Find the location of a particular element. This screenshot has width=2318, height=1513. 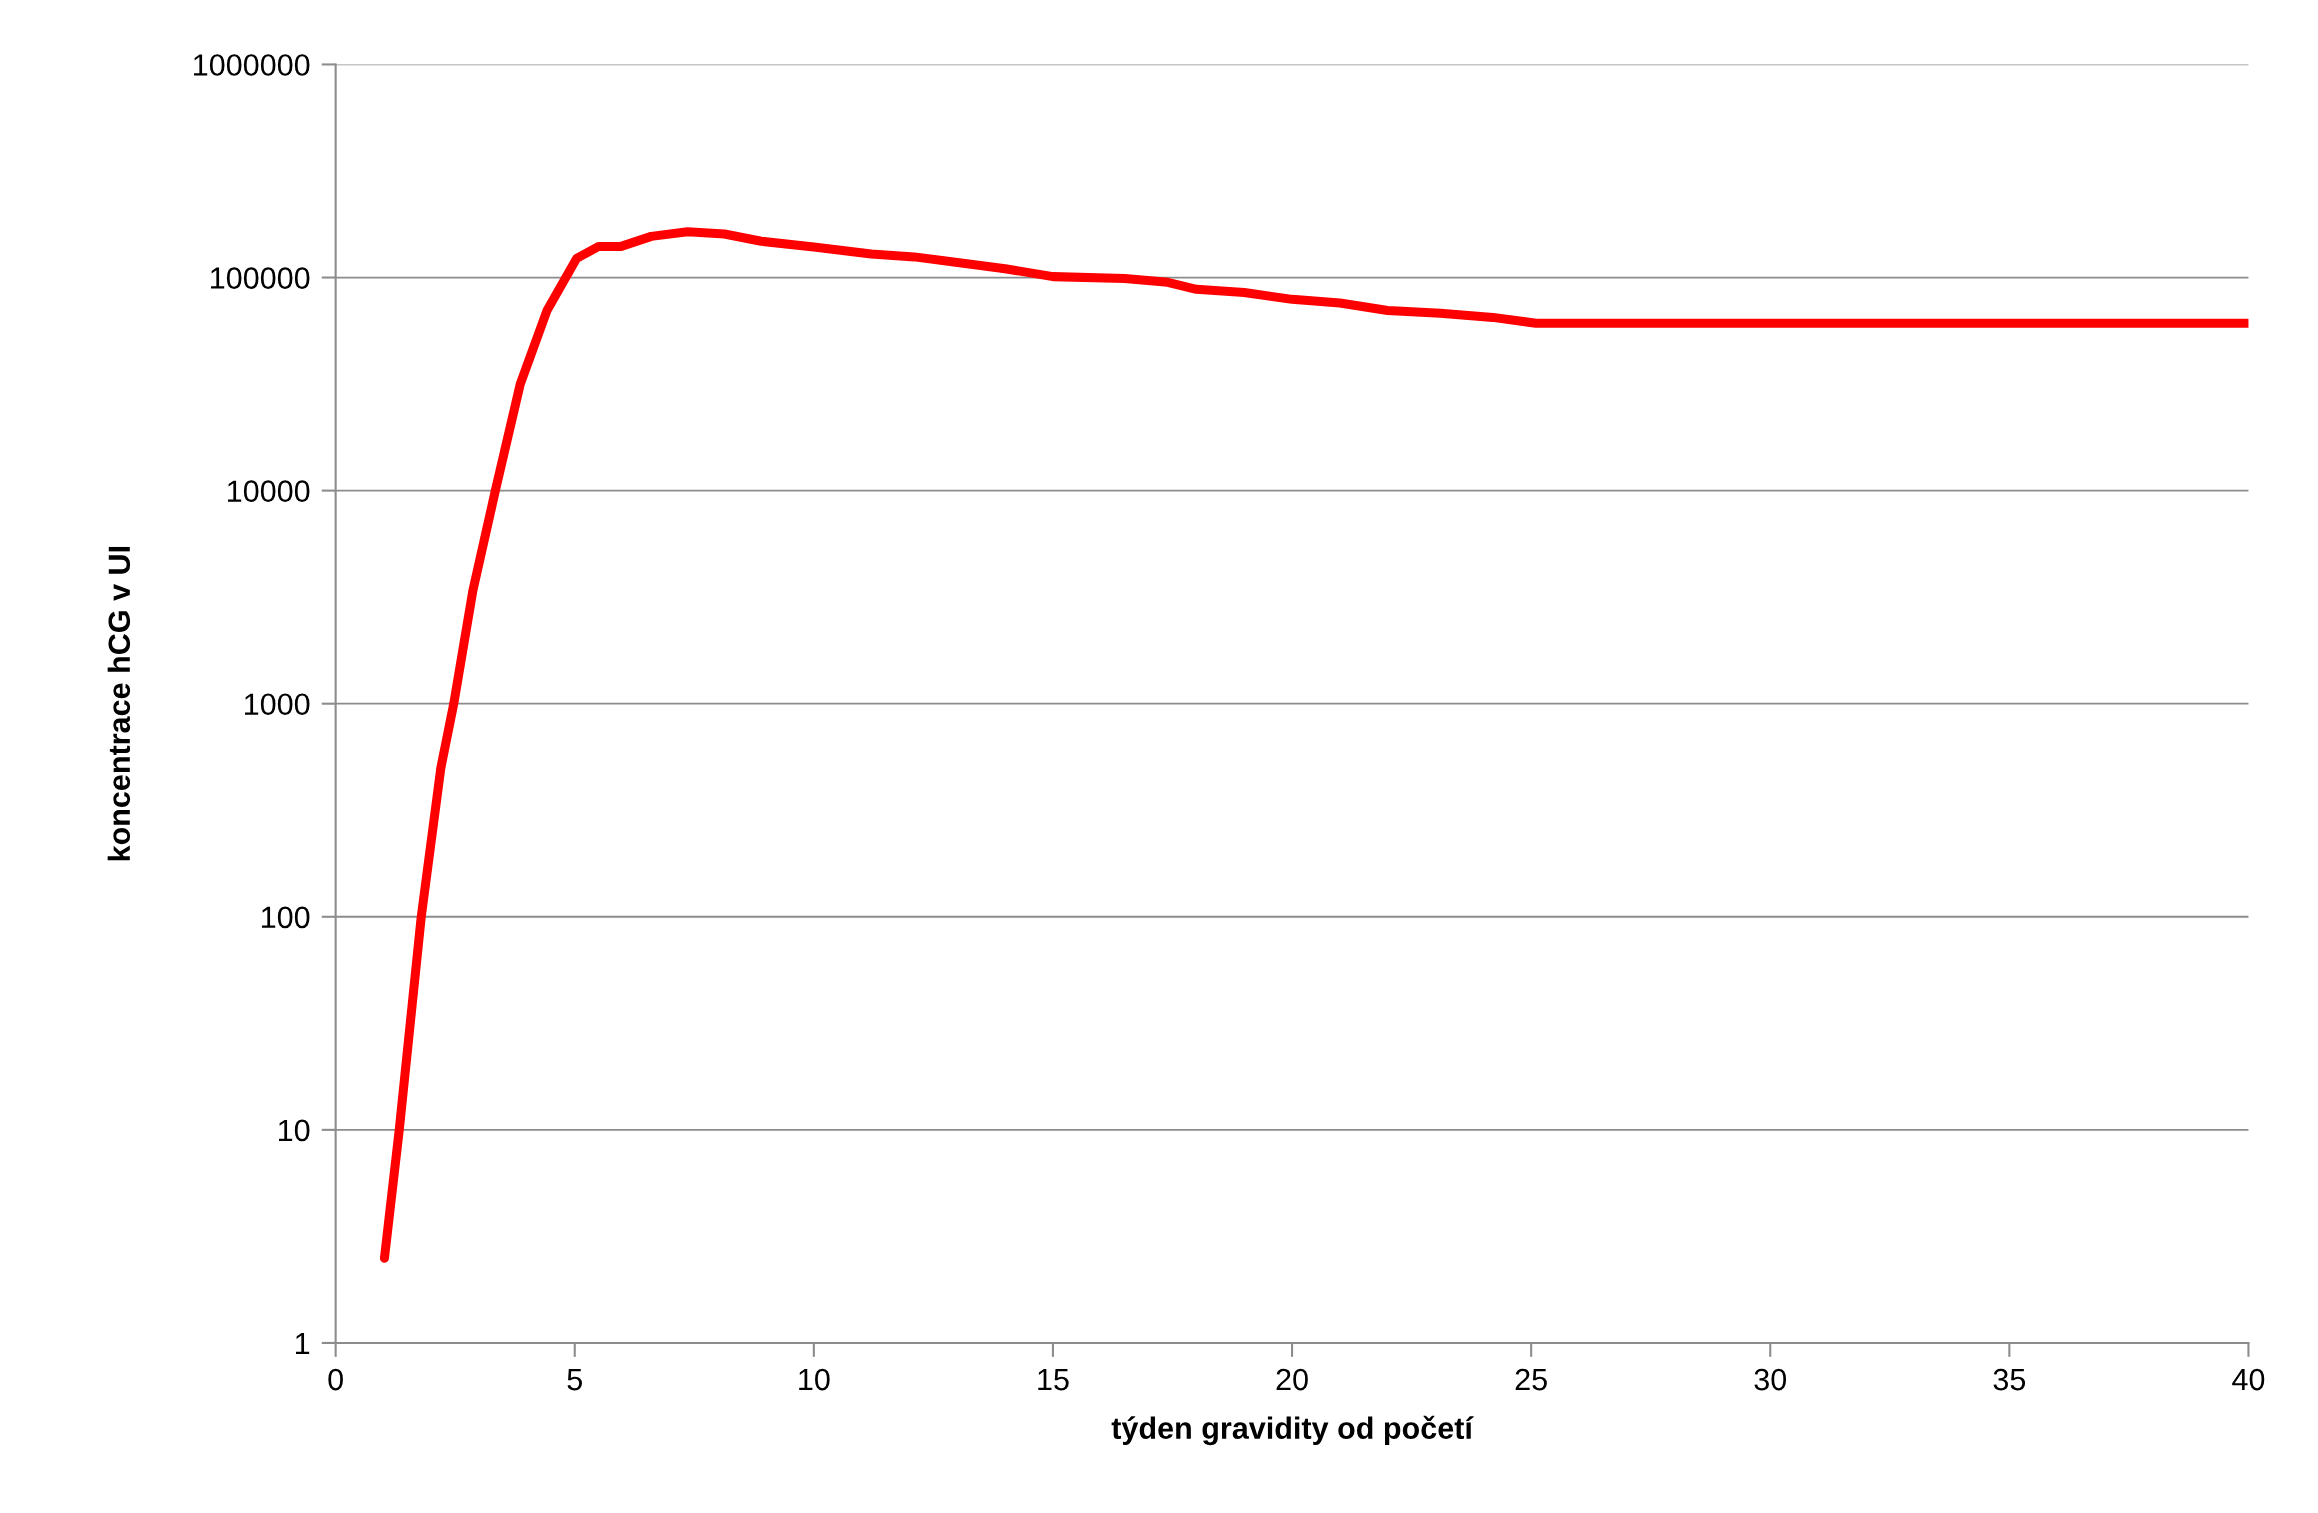

x-tick-label: 0 is located at coordinates (335, 1379).